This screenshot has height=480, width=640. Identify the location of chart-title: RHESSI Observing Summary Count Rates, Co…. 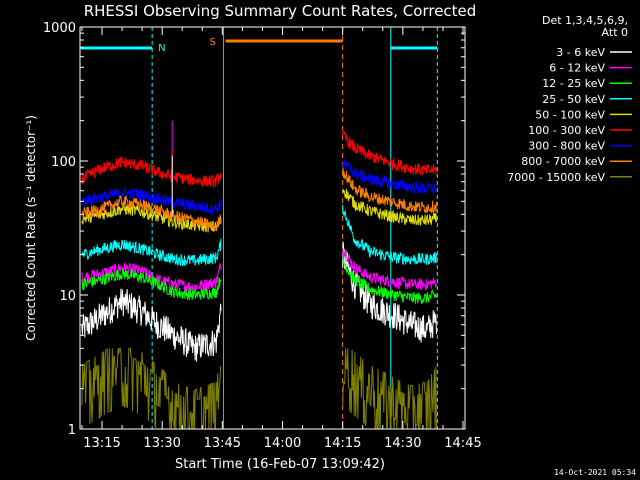
(280, 11).